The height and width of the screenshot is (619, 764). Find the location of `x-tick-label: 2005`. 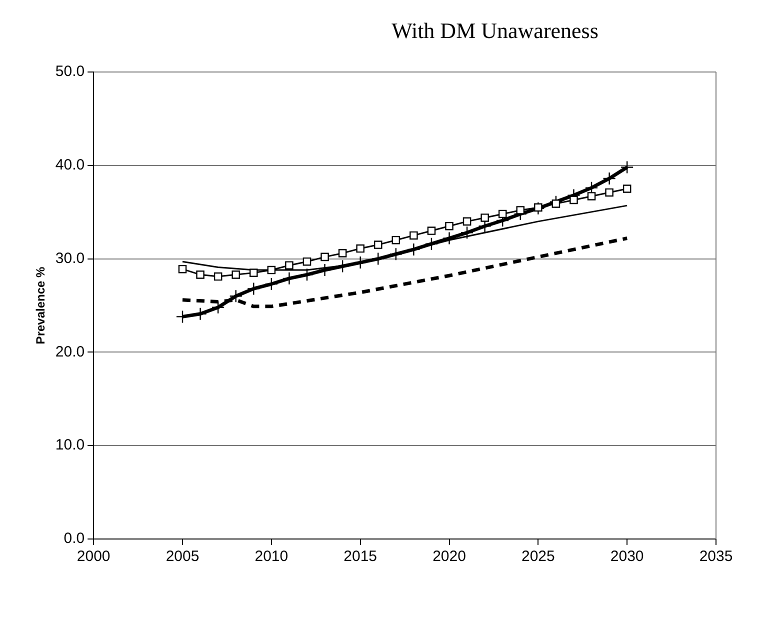

x-tick-label: 2005 is located at coordinates (183, 557).